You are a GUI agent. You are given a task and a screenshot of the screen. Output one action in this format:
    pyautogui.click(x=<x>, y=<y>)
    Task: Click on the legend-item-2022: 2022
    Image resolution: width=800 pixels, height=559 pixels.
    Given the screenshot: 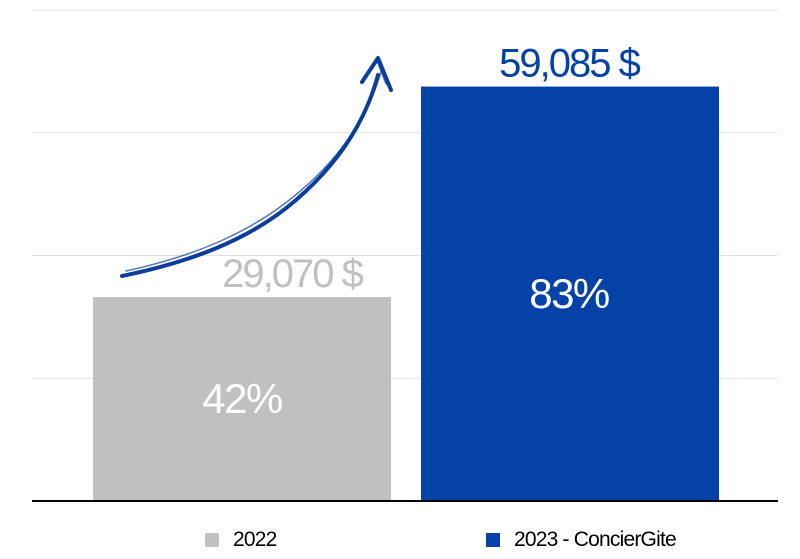 What is the action you would take?
    pyautogui.click(x=241, y=540)
    